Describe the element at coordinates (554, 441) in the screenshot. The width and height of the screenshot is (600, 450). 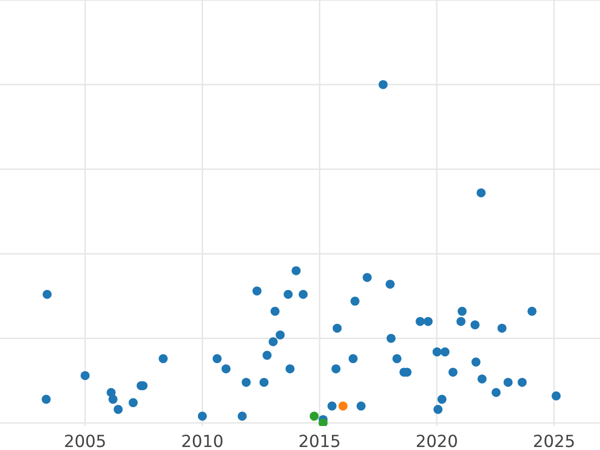
I see `x-tick-label: 2025` at that location.